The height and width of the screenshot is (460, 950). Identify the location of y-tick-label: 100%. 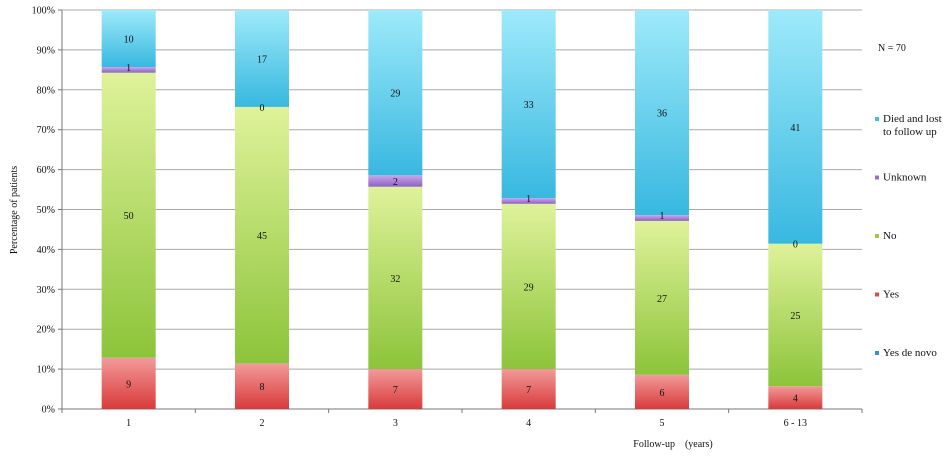
(43, 11).